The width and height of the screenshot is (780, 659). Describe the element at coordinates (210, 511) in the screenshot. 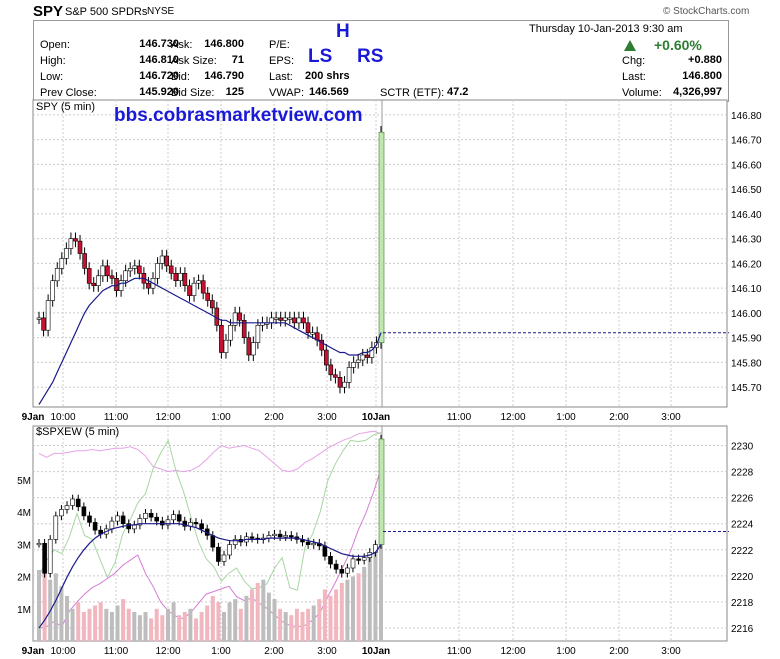

I see `spxew-overlay2-line` at that location.